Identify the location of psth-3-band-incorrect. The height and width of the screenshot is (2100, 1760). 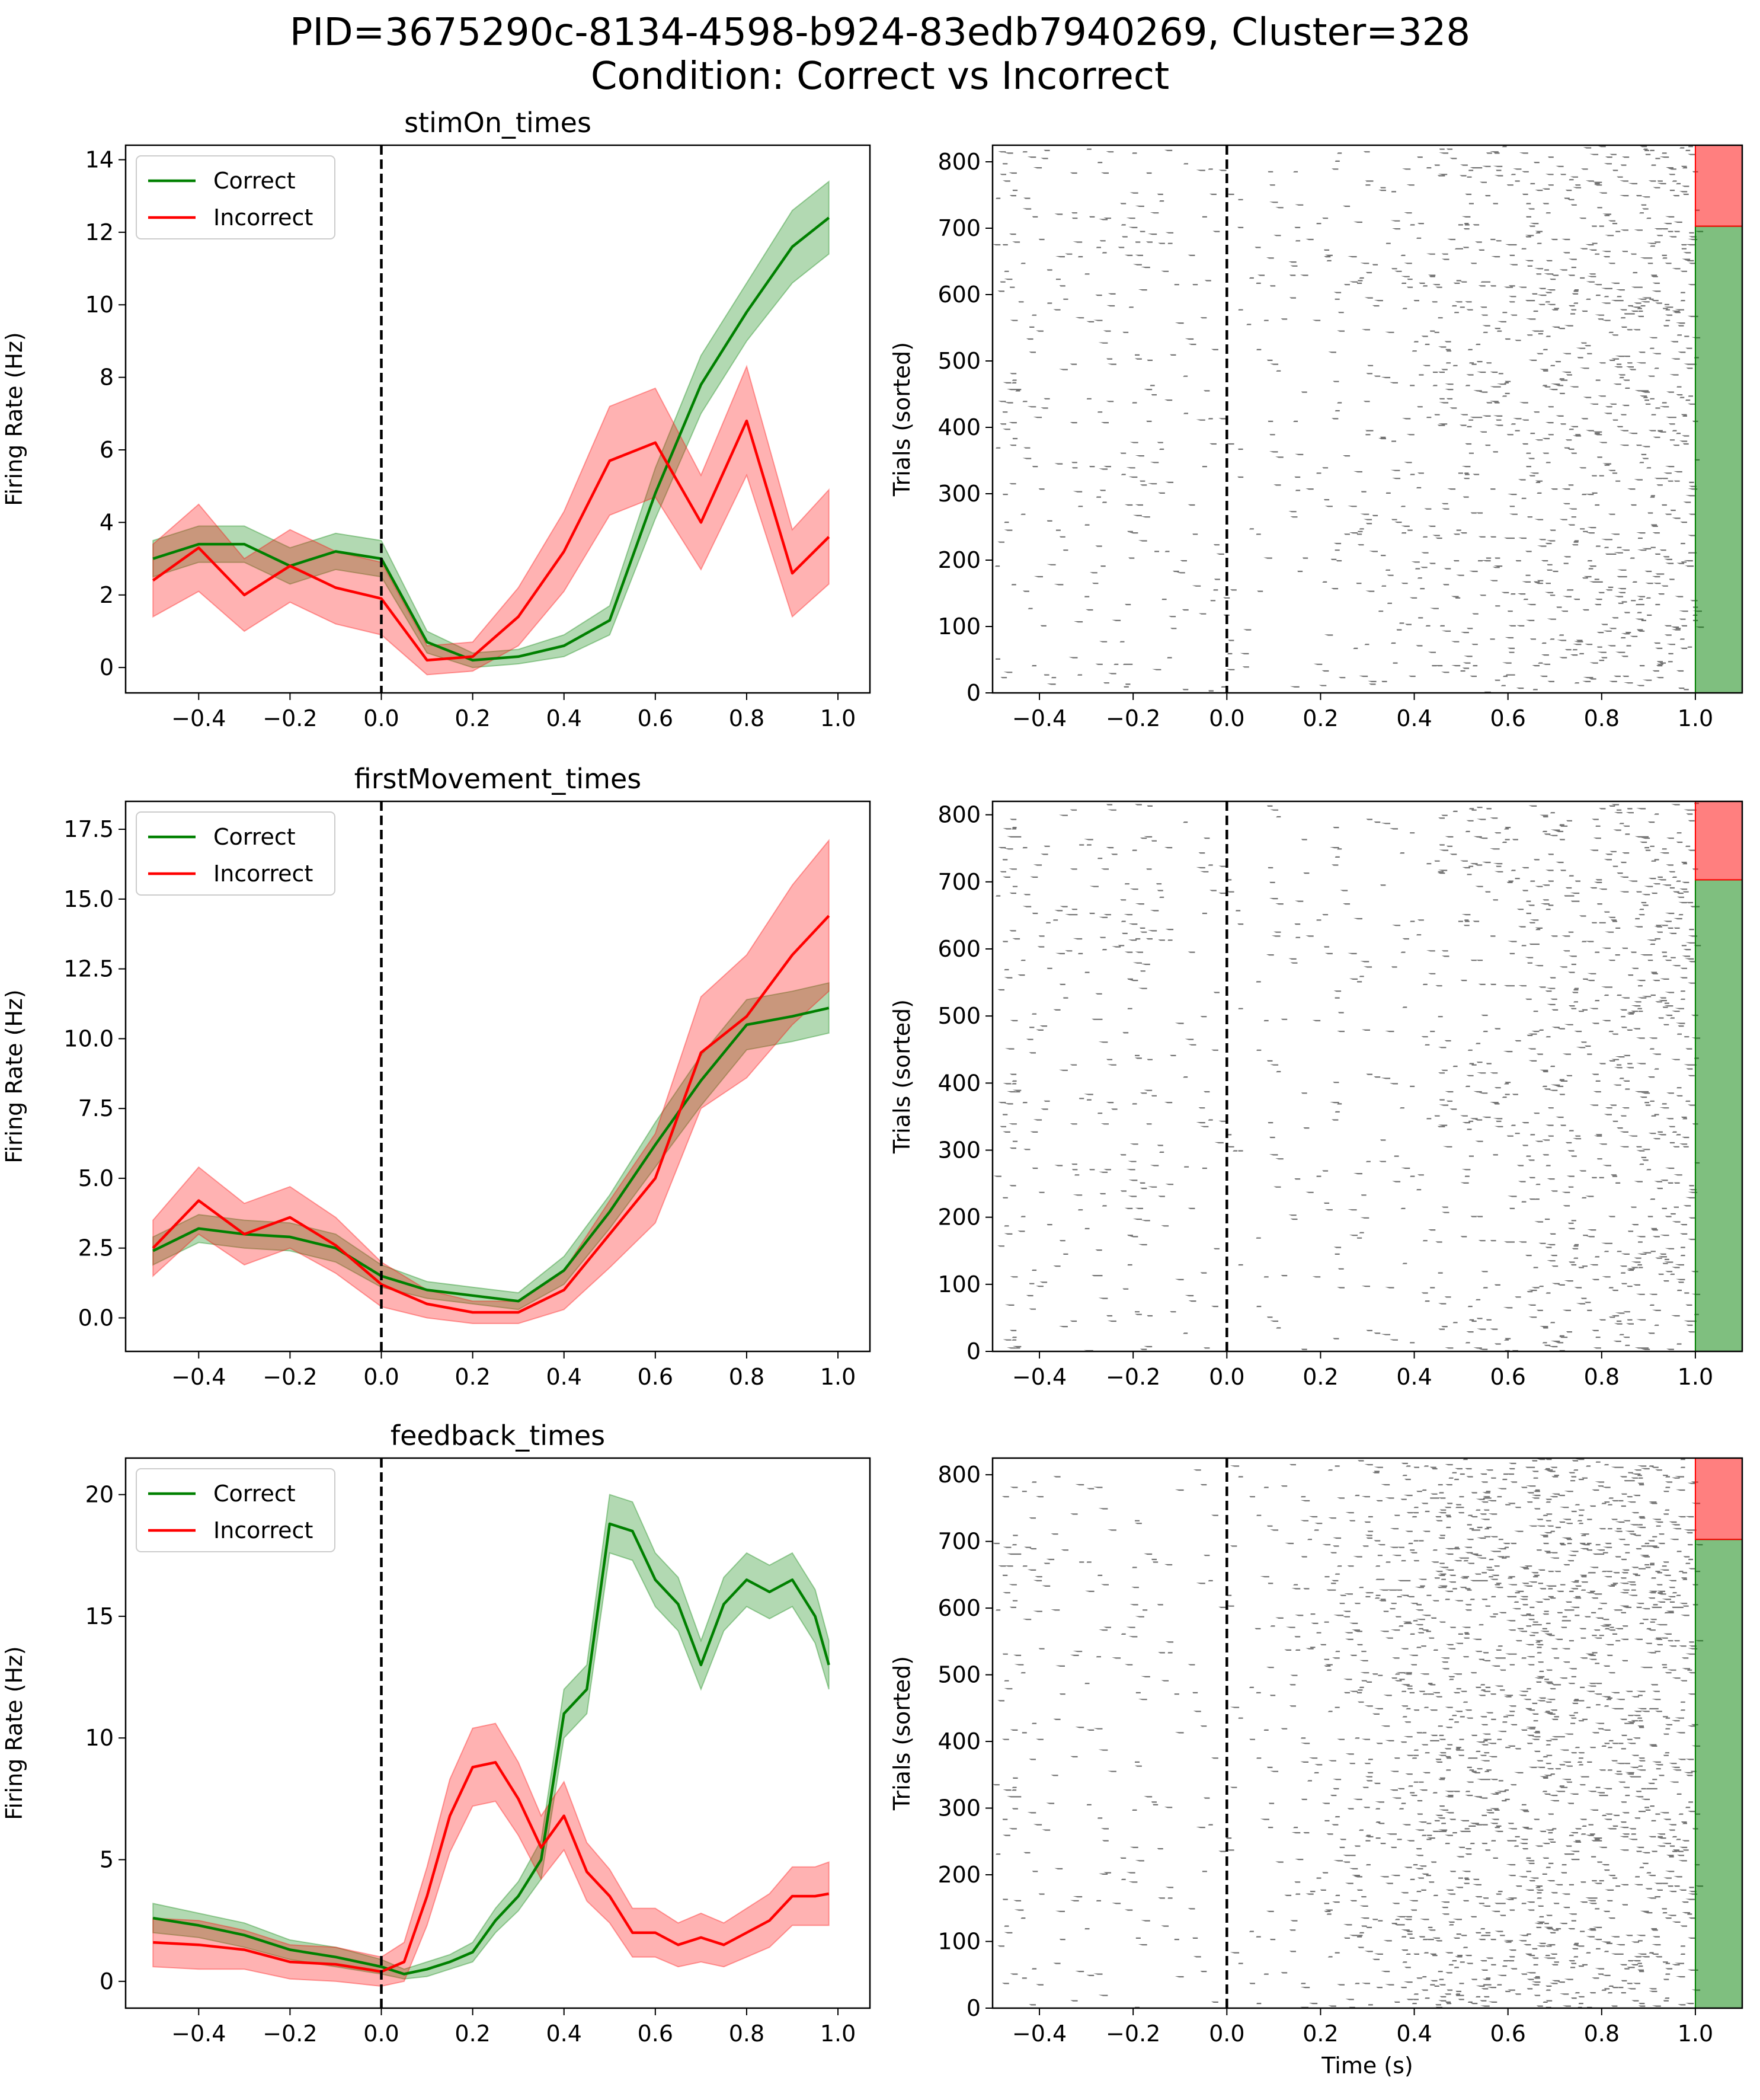
(491, 1854).